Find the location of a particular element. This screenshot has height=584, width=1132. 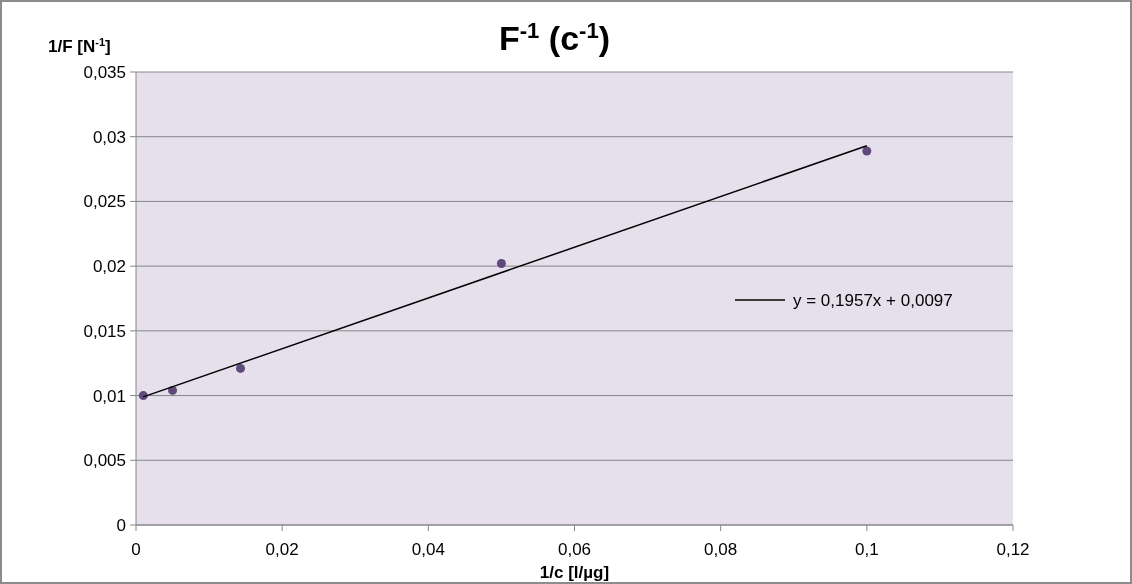

x-tick-label: 0,04 is located at coordinates (428, 549).